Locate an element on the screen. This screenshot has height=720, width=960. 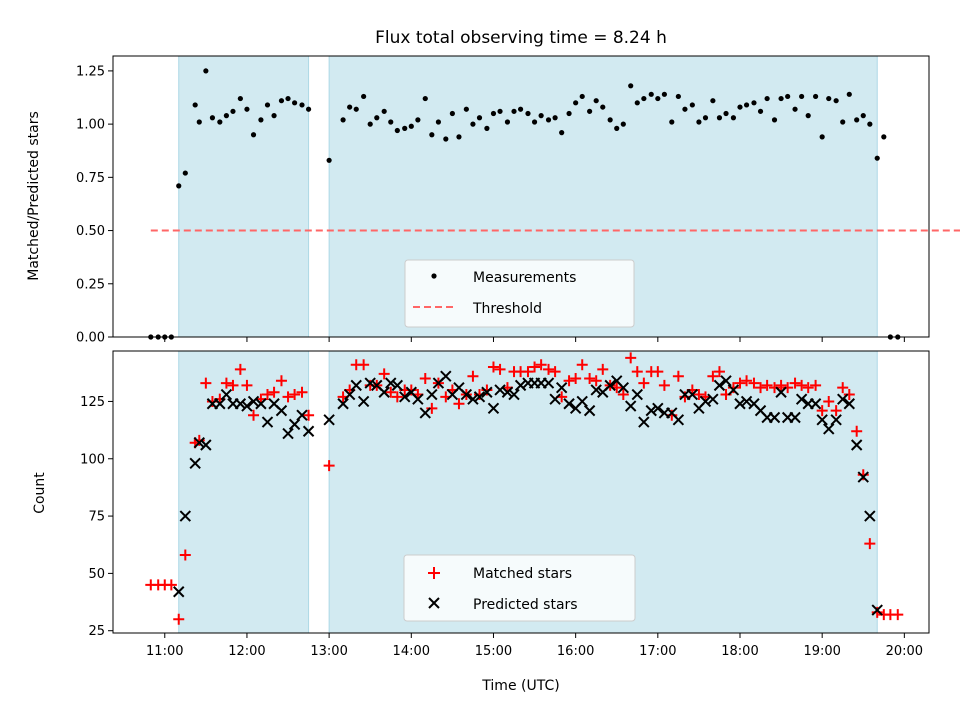
x-axis-label: Time (UTC) is located at coordinates (520, 686).